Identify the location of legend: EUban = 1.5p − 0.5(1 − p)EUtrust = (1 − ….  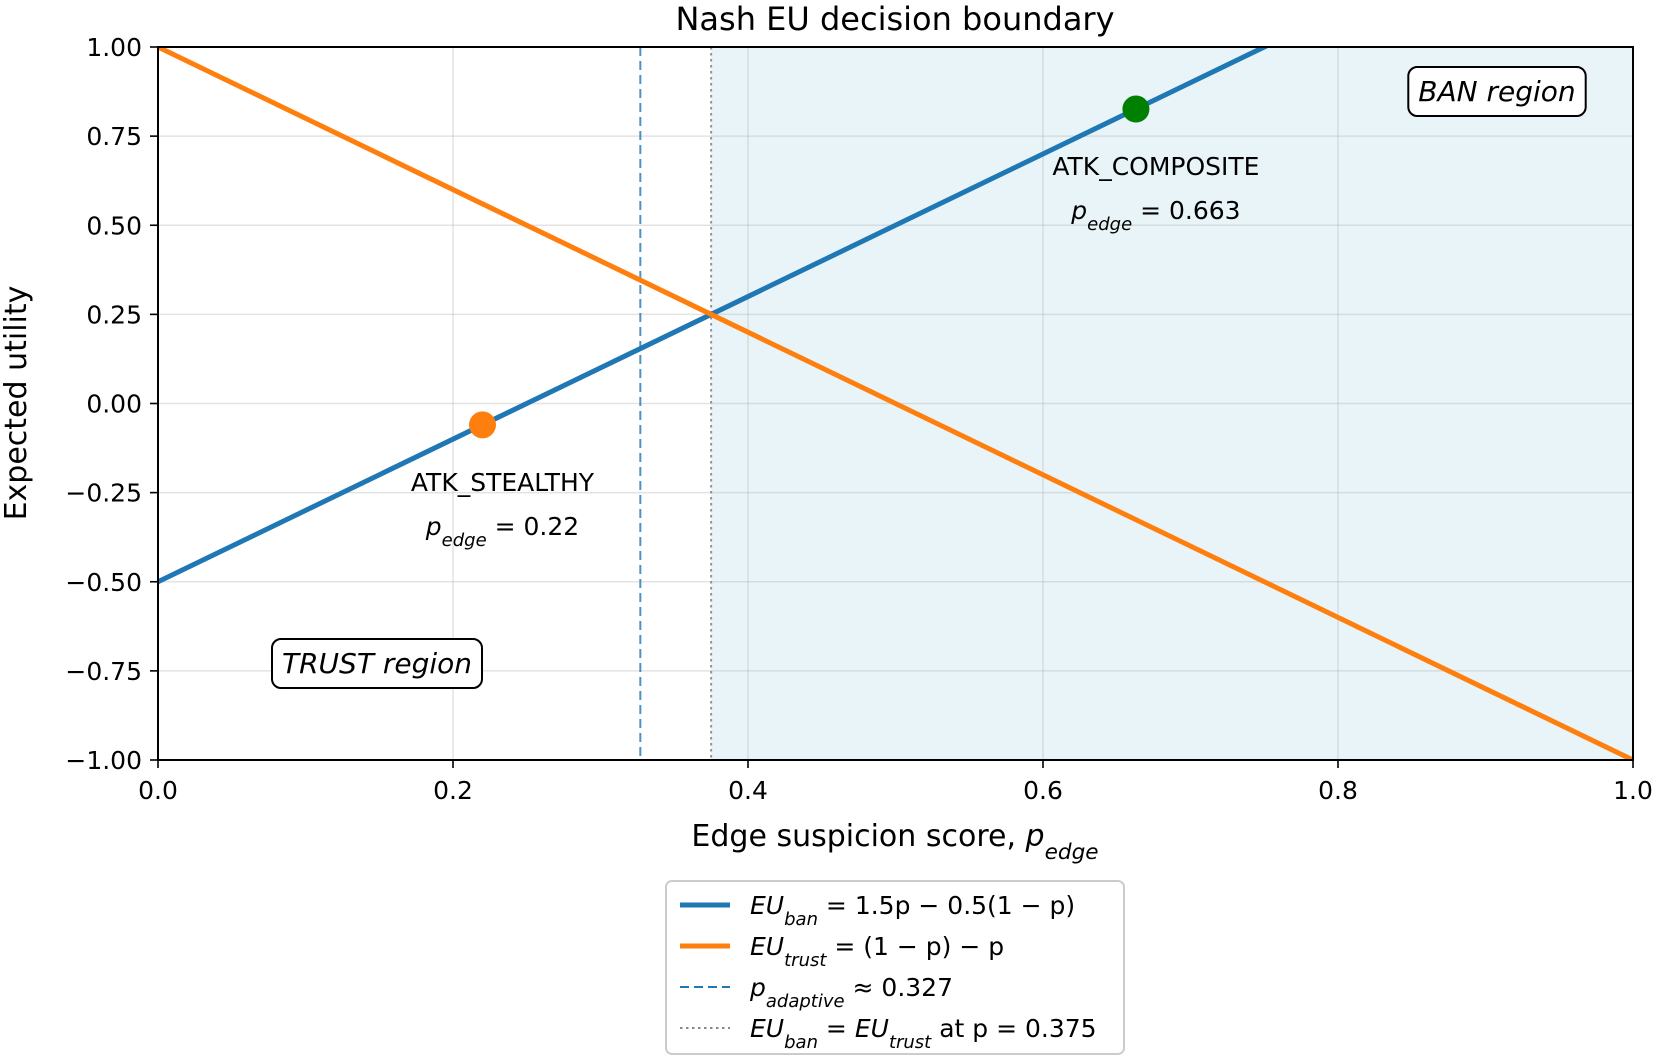
(895, 967).